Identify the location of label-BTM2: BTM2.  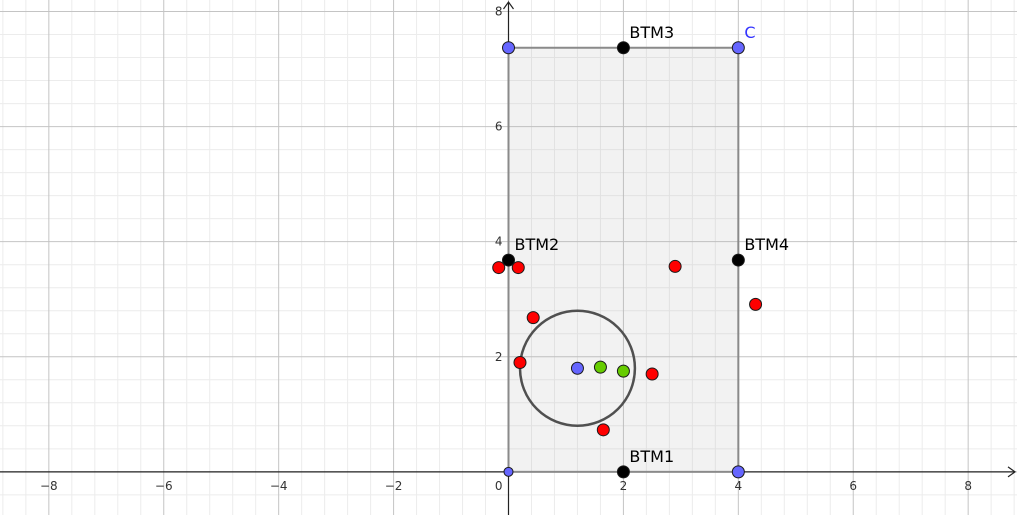
(537, 244).